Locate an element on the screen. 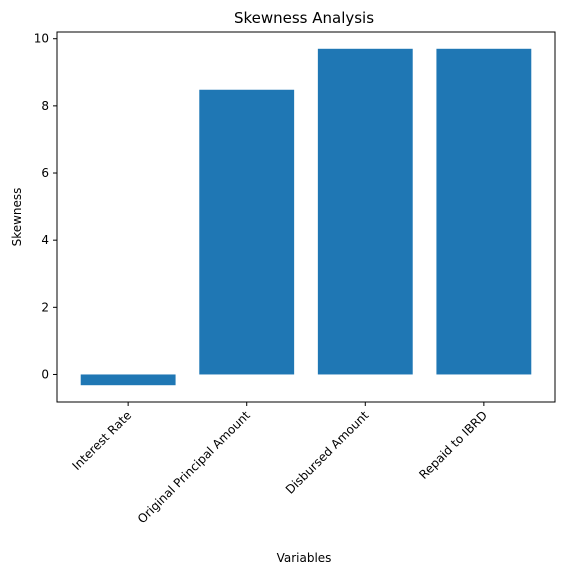 The width and height of the screenshot is (562, 581). y-tick-label-3: 6 is located at coordinates (45, 173).